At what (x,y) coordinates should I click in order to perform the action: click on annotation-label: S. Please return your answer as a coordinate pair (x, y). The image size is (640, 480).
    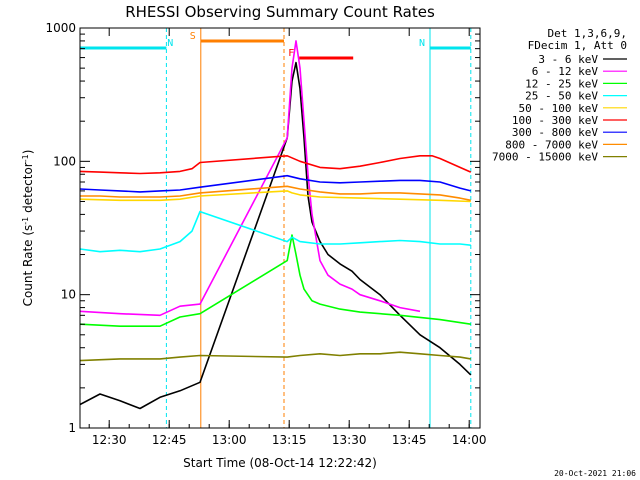
    Looking at the image, I should click on (193, 36).